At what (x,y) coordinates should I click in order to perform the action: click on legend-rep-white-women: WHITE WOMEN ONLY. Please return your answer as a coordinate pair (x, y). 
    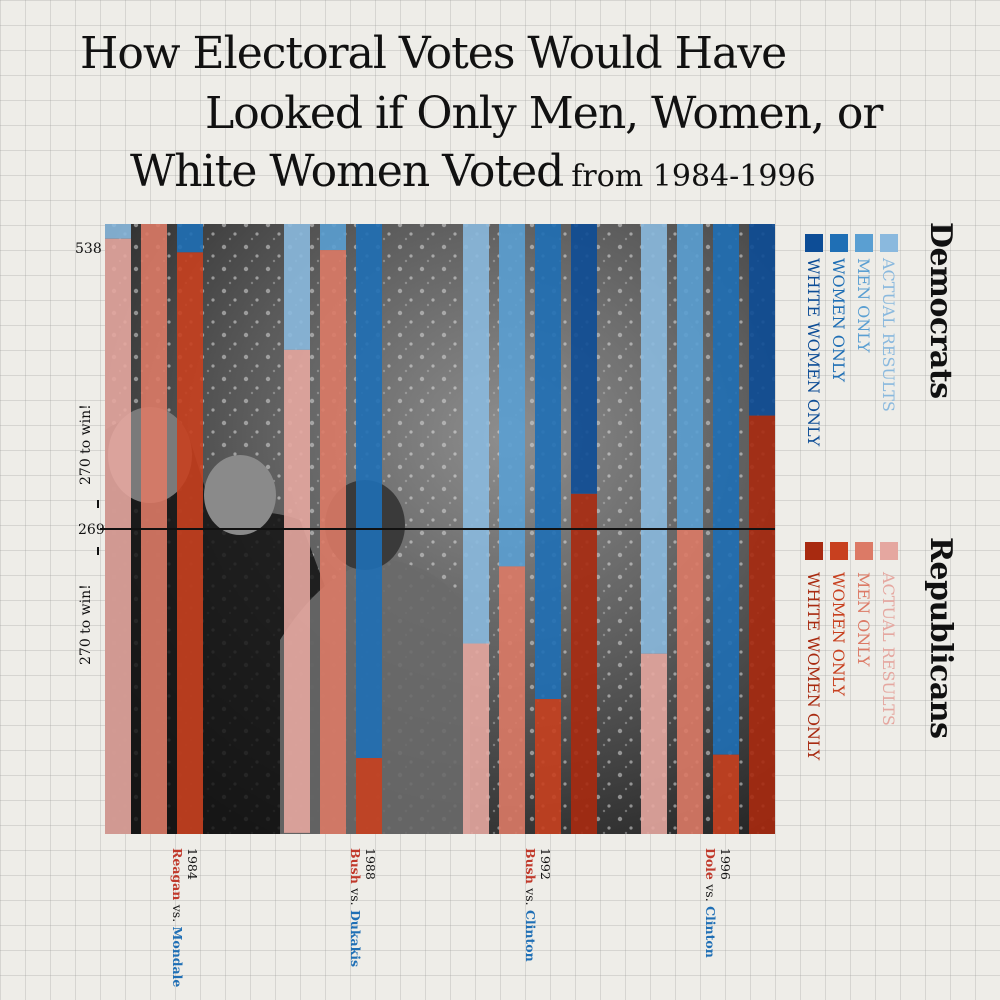
    Looking at the image, I should click on (813, 666).